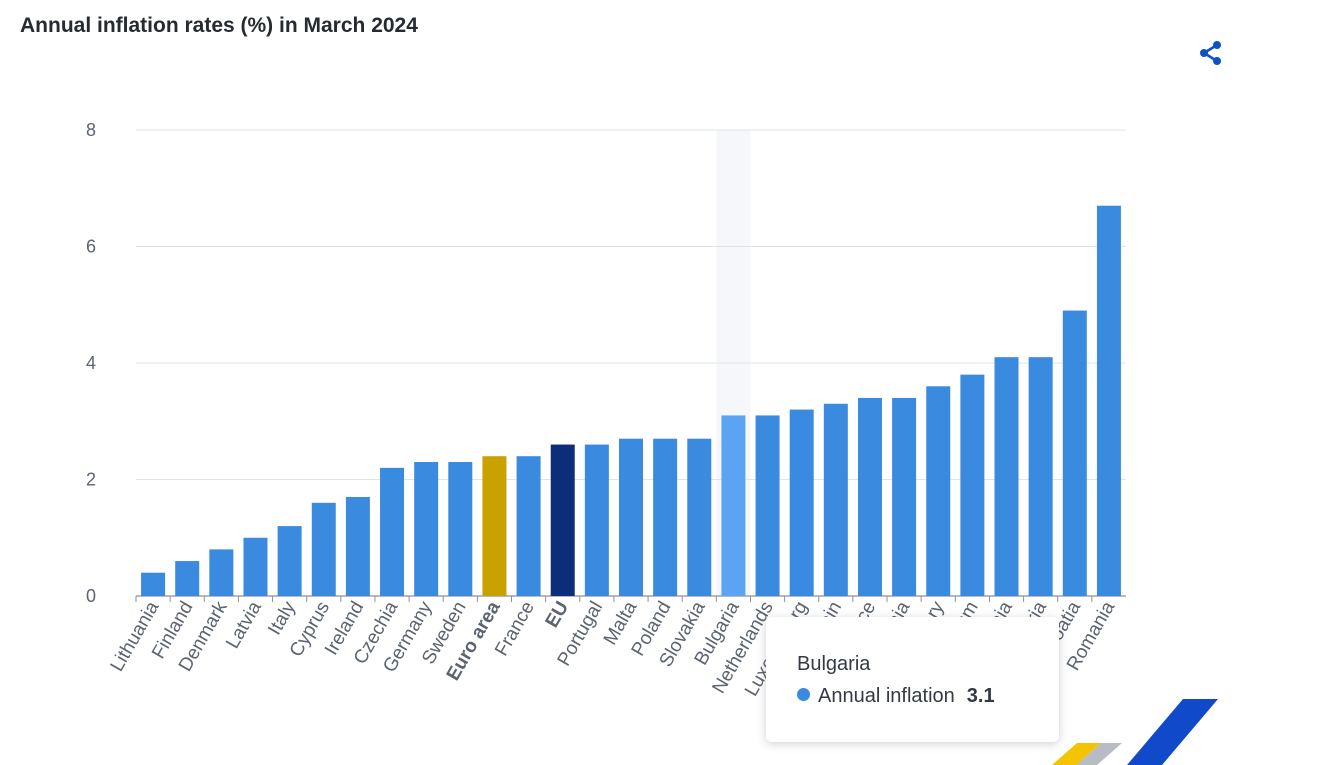 This screenshot has width=1331, height=765. Describe the element at coordinates (1006, 476) in the screenshot. I see `bar-estonia` at that location.